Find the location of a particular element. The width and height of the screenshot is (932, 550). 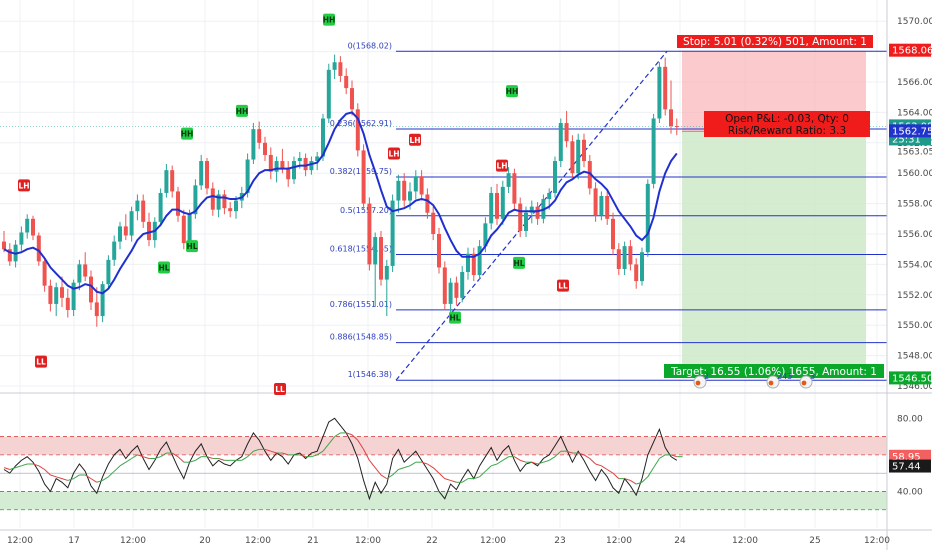

rsi-value-pill: 57.44 is located at coordinates (910, 466).